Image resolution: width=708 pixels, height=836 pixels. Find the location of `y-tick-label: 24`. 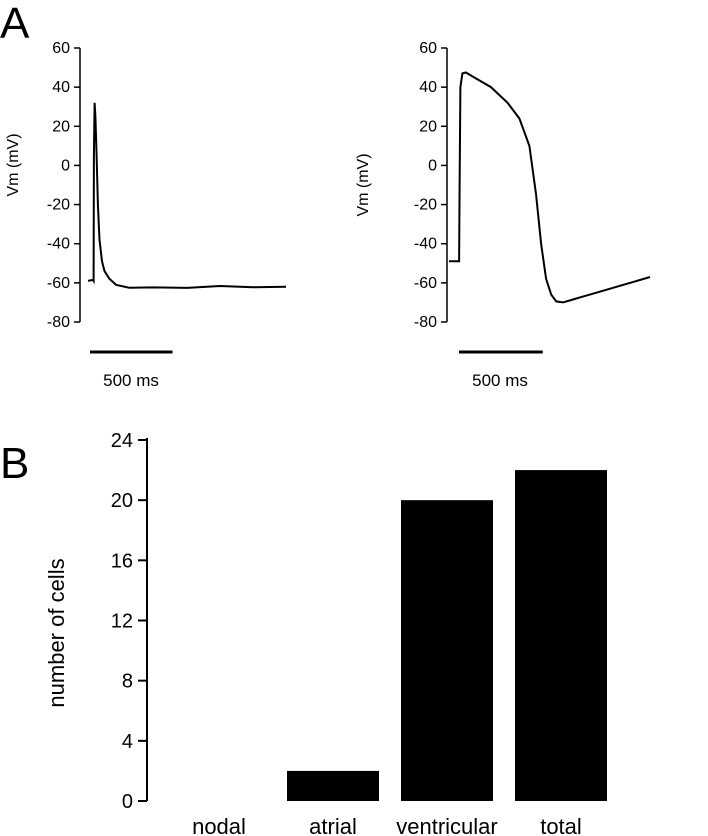

y-tick-label: 24 is located at coordinates (122, 441).